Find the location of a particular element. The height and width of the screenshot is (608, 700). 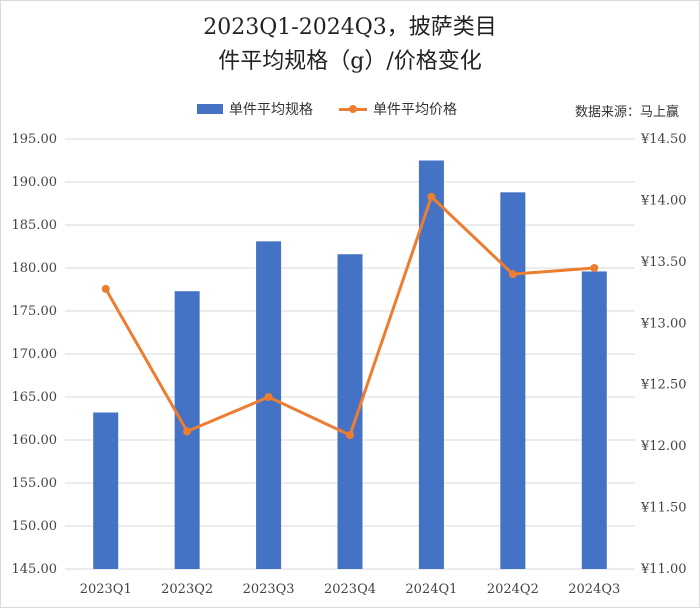

y-right-tick-label: ¥11.00 is located at coordinates (663, 569).